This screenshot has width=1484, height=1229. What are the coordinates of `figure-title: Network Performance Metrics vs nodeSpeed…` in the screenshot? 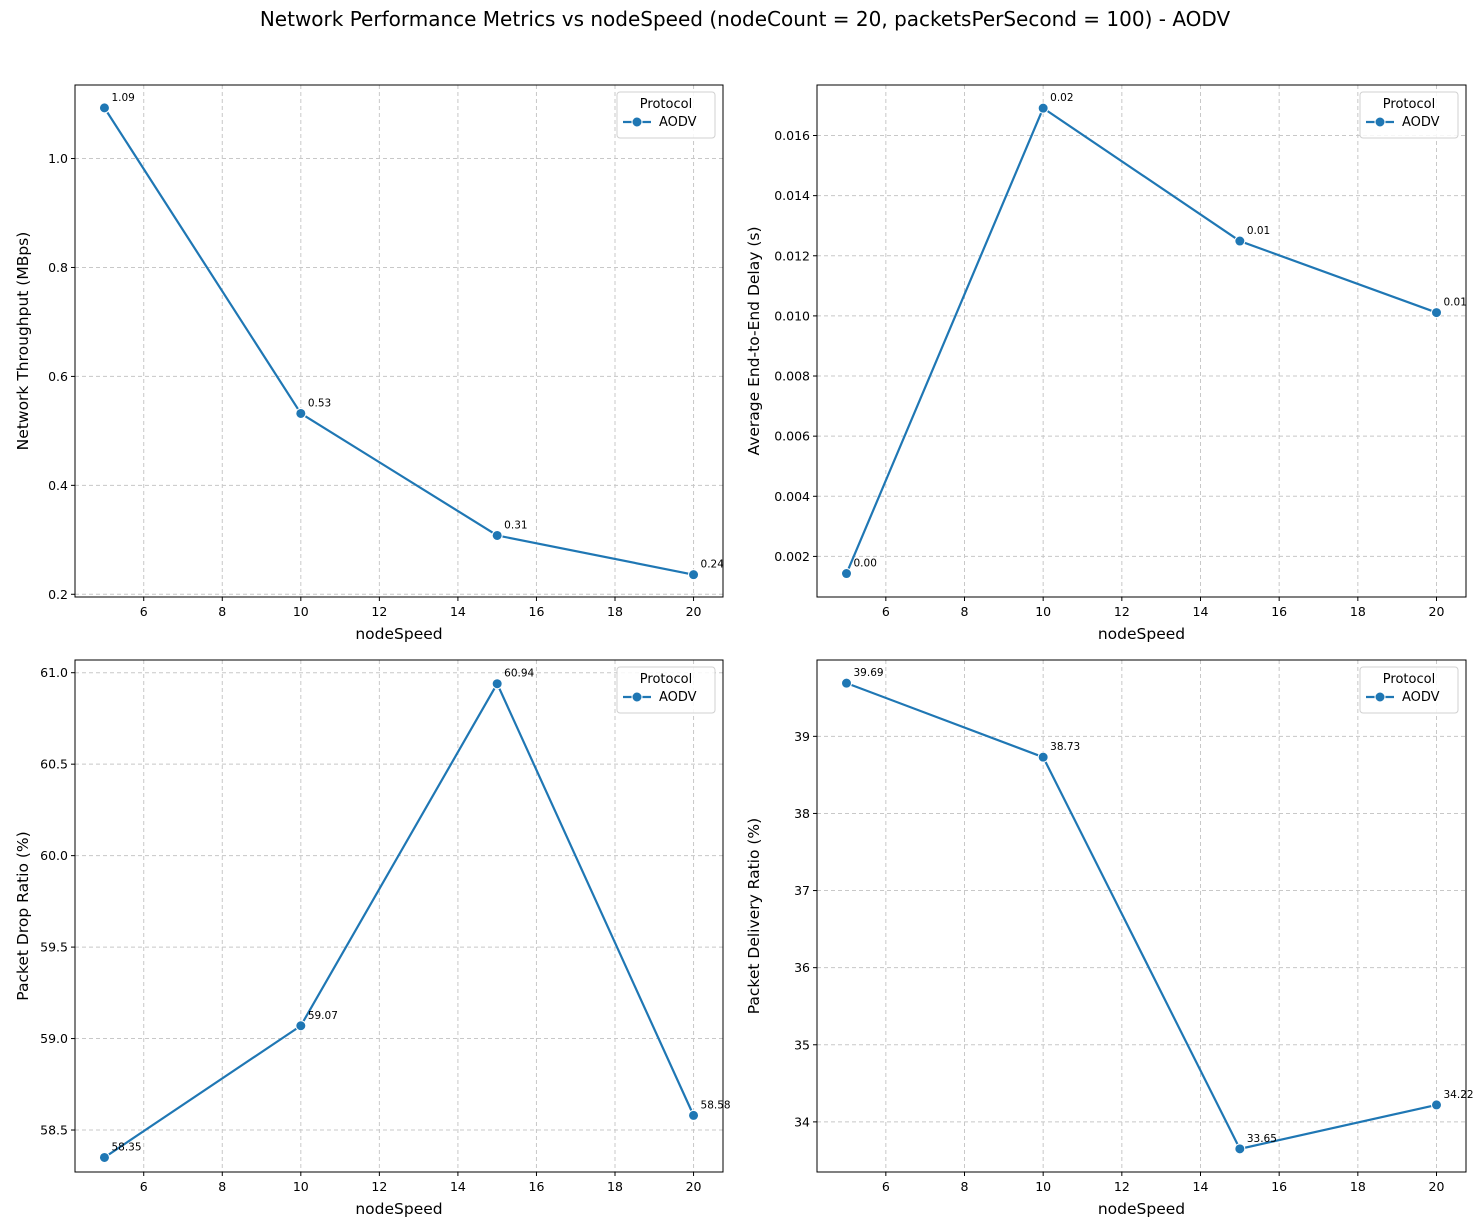 It's located at (745, 19).